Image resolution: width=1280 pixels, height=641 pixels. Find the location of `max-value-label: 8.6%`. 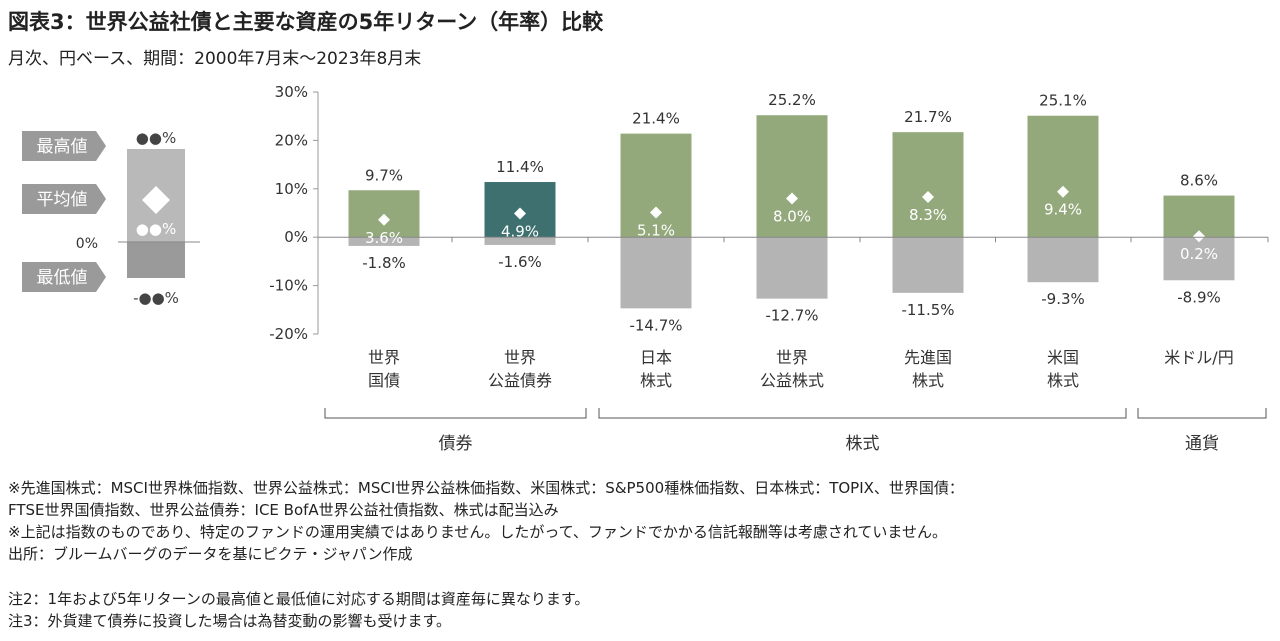

max-value-label: 8.6% is located at coordinates (1199, 181).